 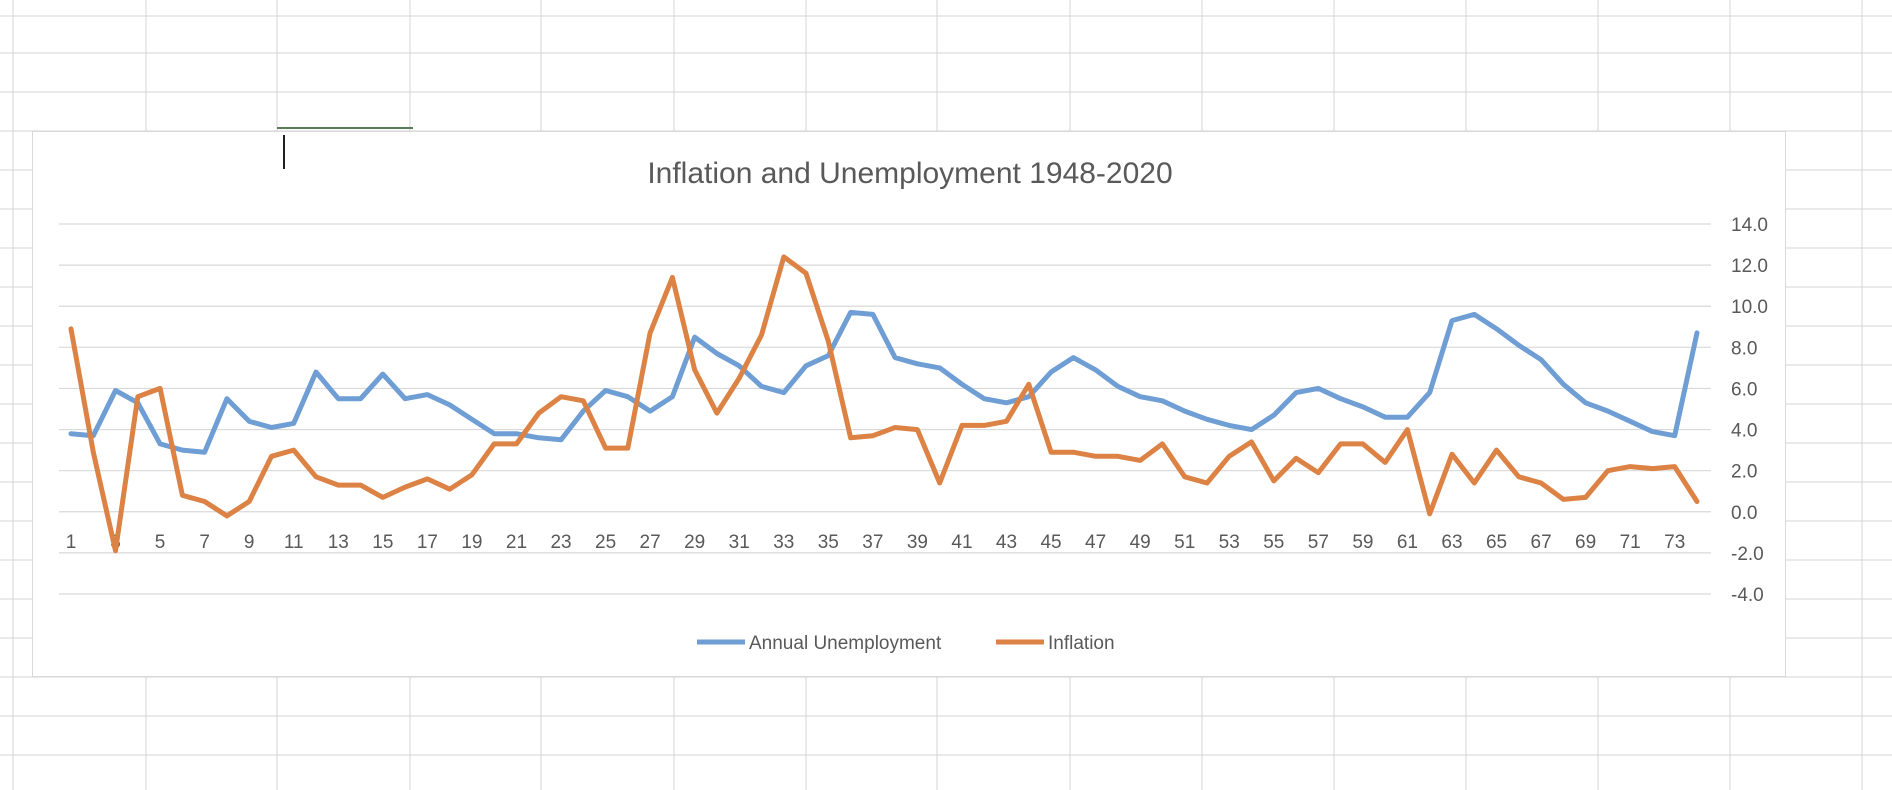 I want to click on chart-title: Inflation and Unemployment 1948-2020, so click(x=909, y=173).